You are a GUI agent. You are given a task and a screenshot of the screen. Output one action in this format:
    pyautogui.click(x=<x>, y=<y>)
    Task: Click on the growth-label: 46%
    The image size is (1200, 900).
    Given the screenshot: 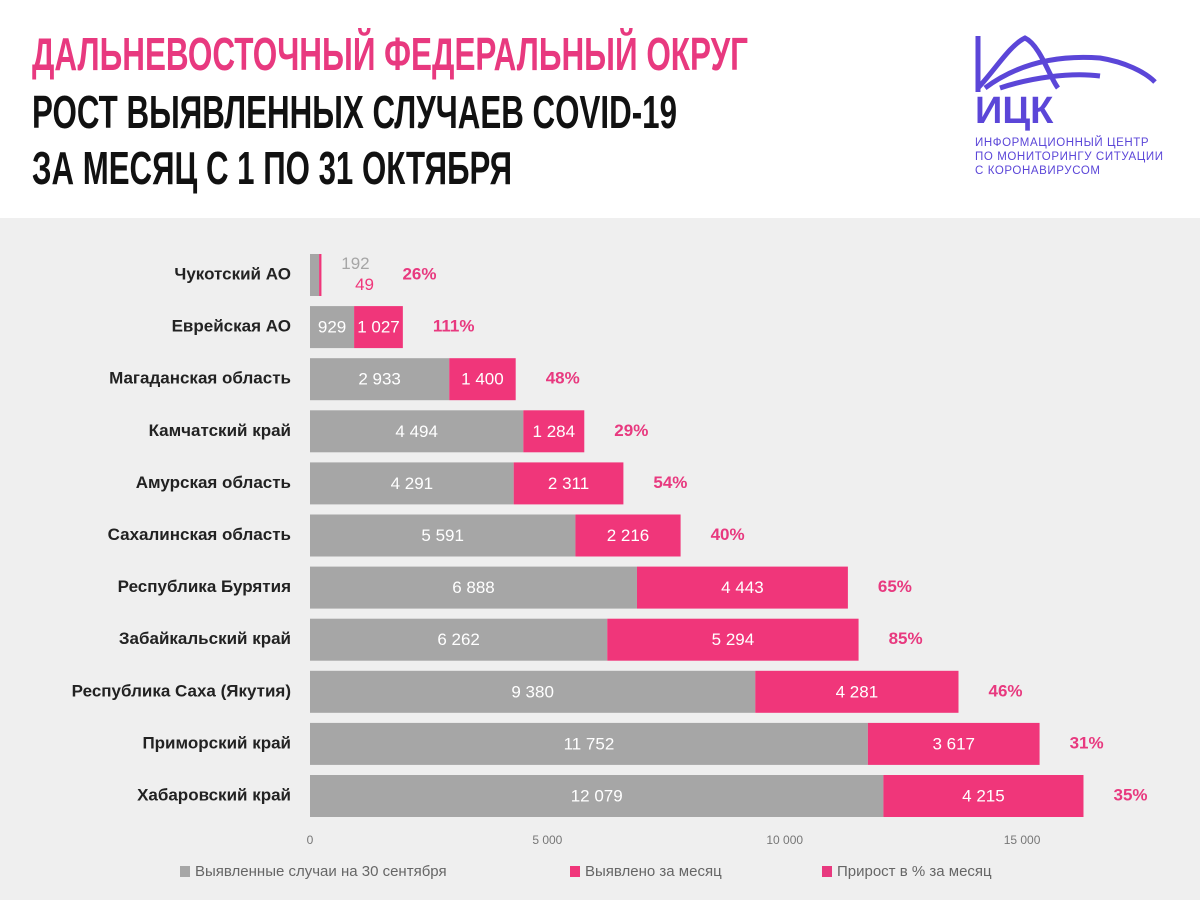 What is the action you would take?
    pyautogui.click(x=1005, y=690)
    